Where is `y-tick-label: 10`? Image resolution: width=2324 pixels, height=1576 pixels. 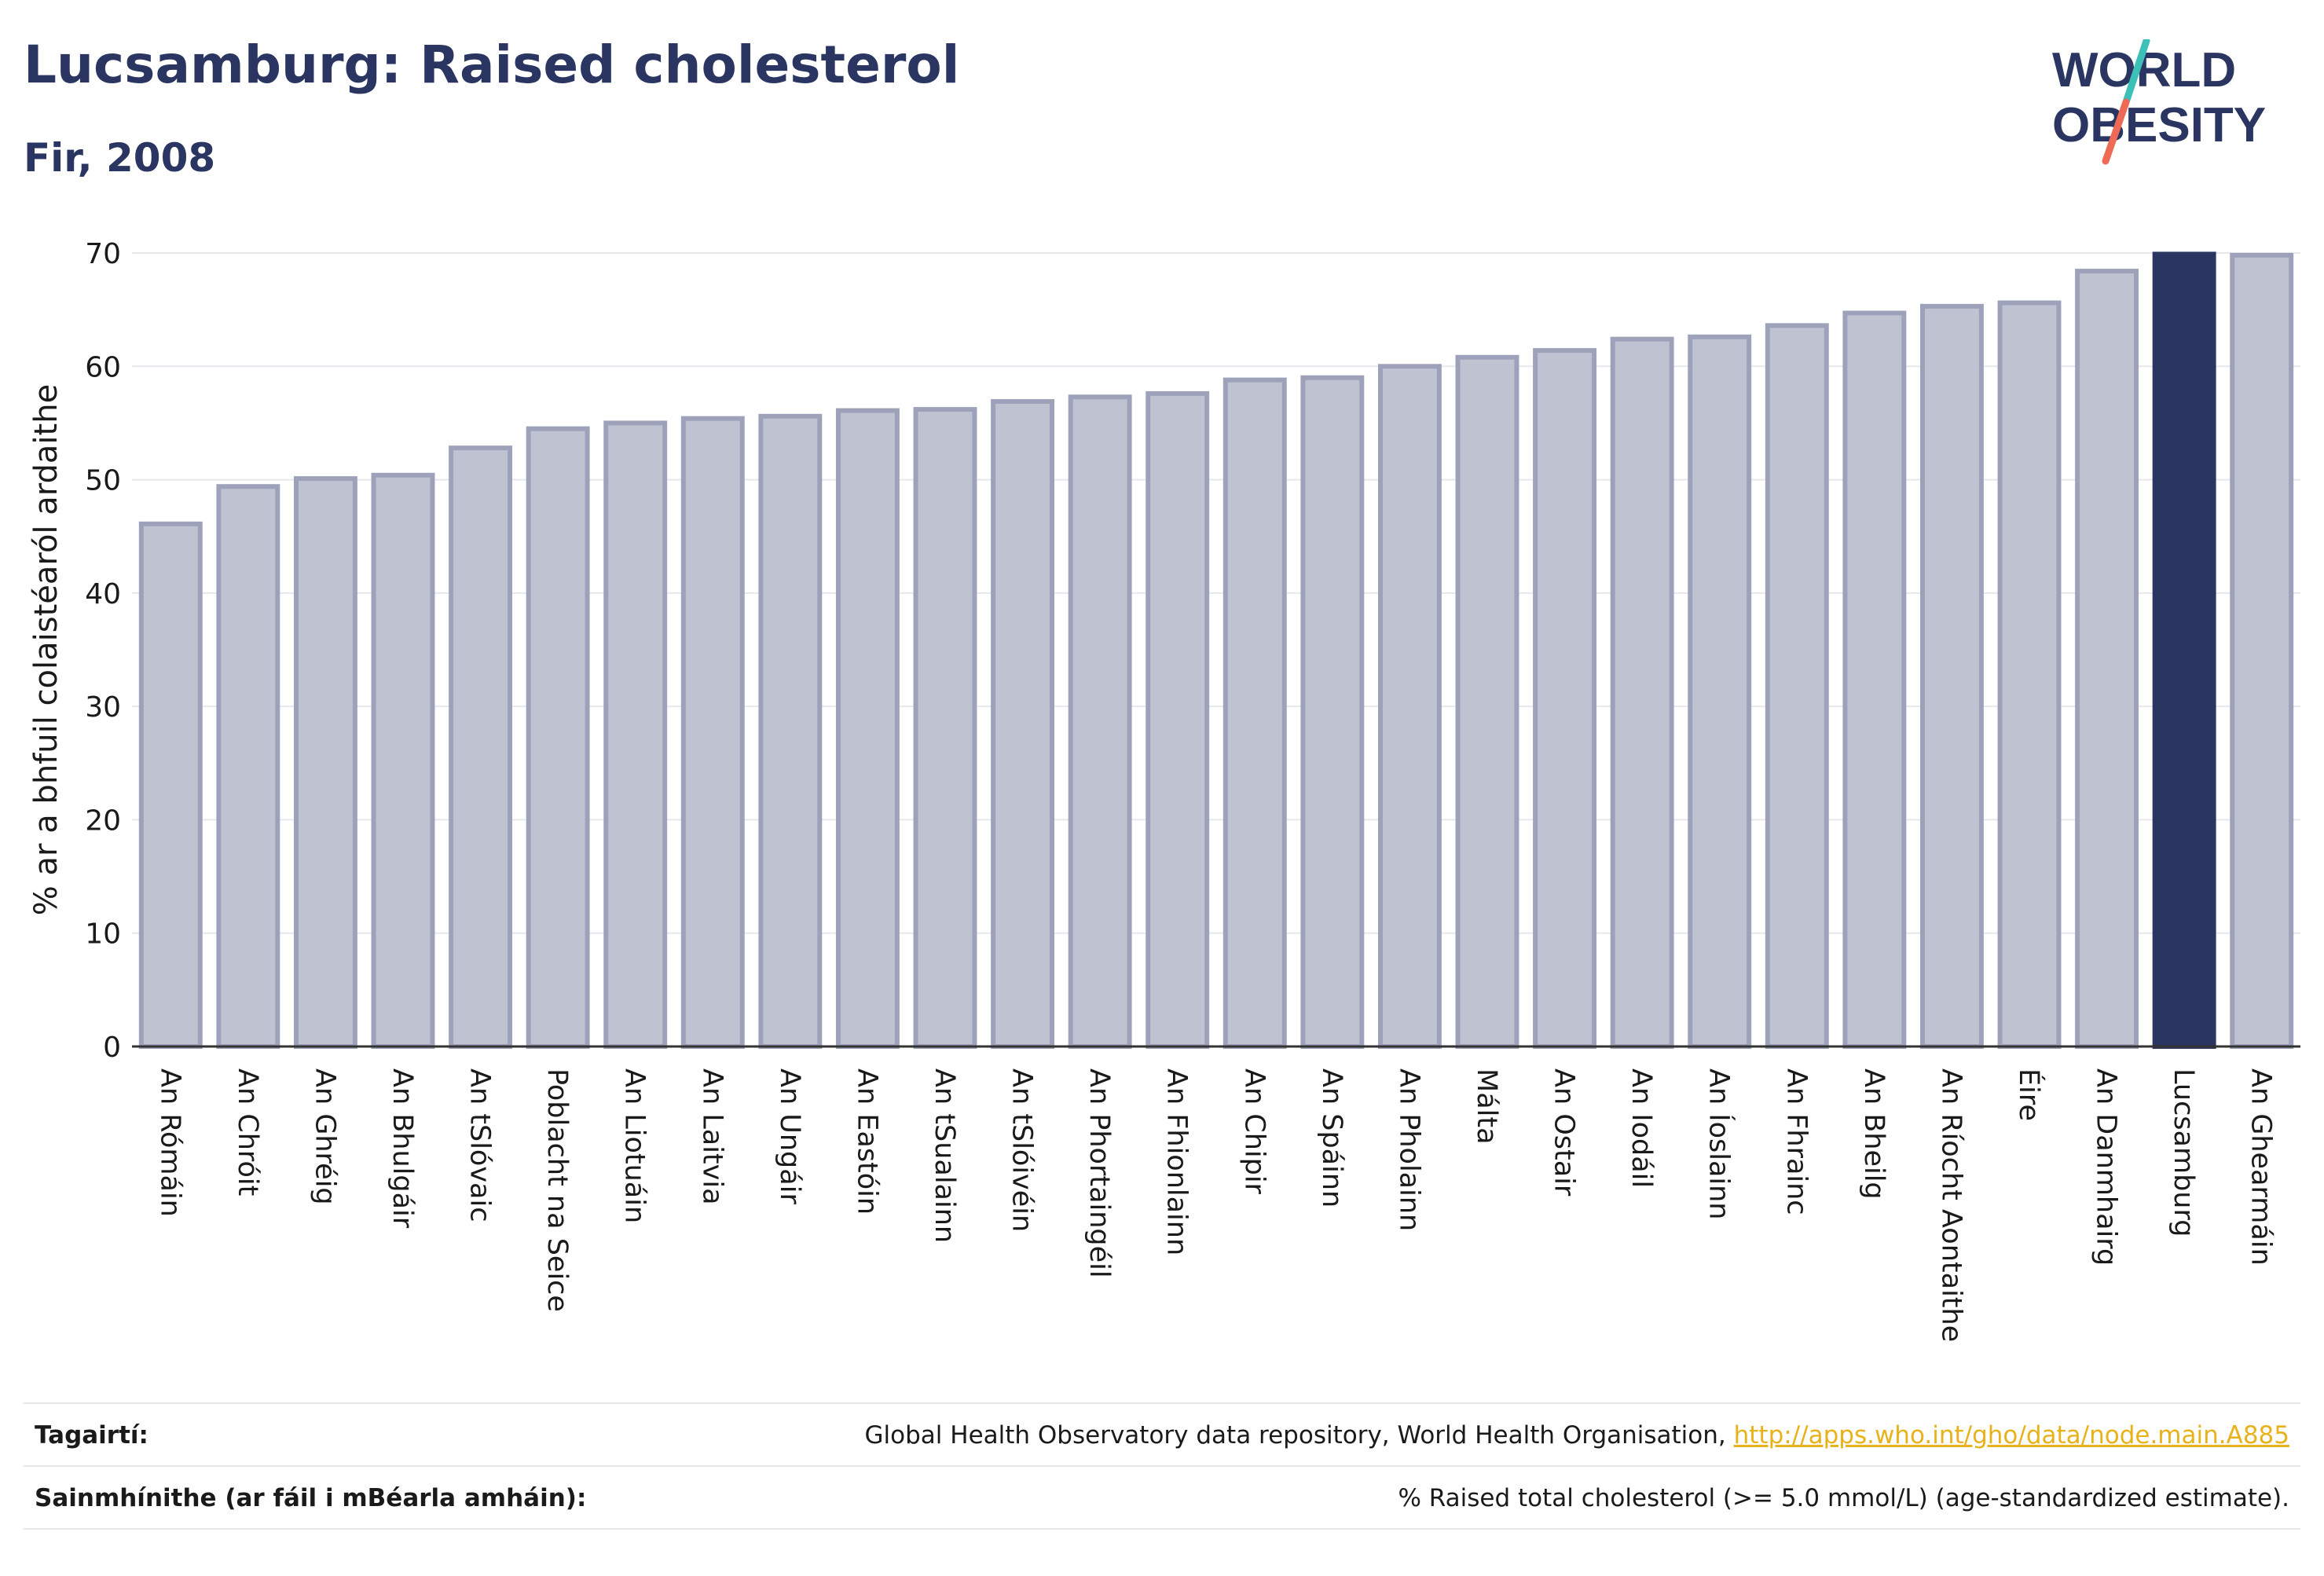 y-tick-label: 10 is located at coordinates (103, 934).